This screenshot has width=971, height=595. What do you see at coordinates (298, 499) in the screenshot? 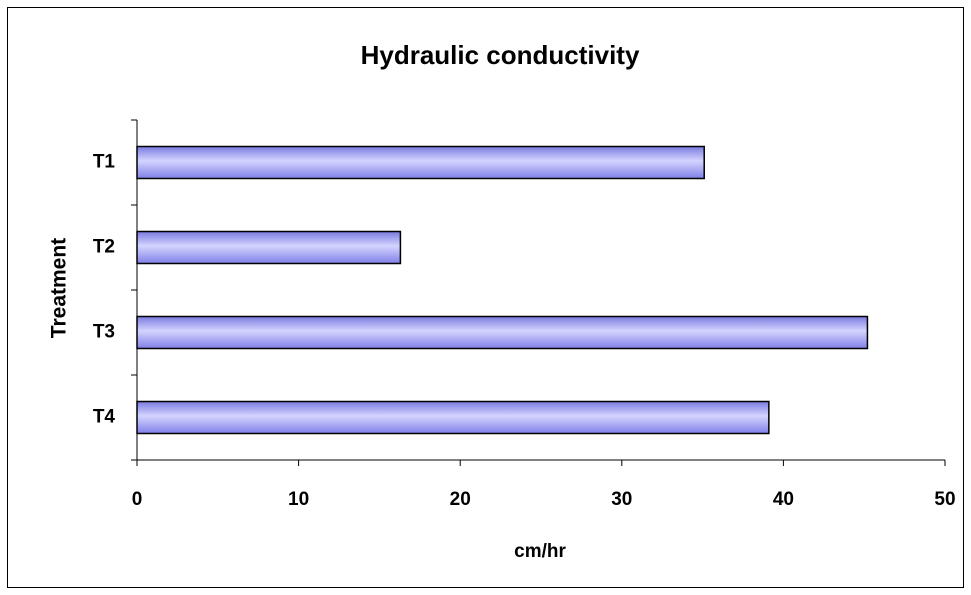
I see `x-tick-label: 10` at bounding box center [298, 499].